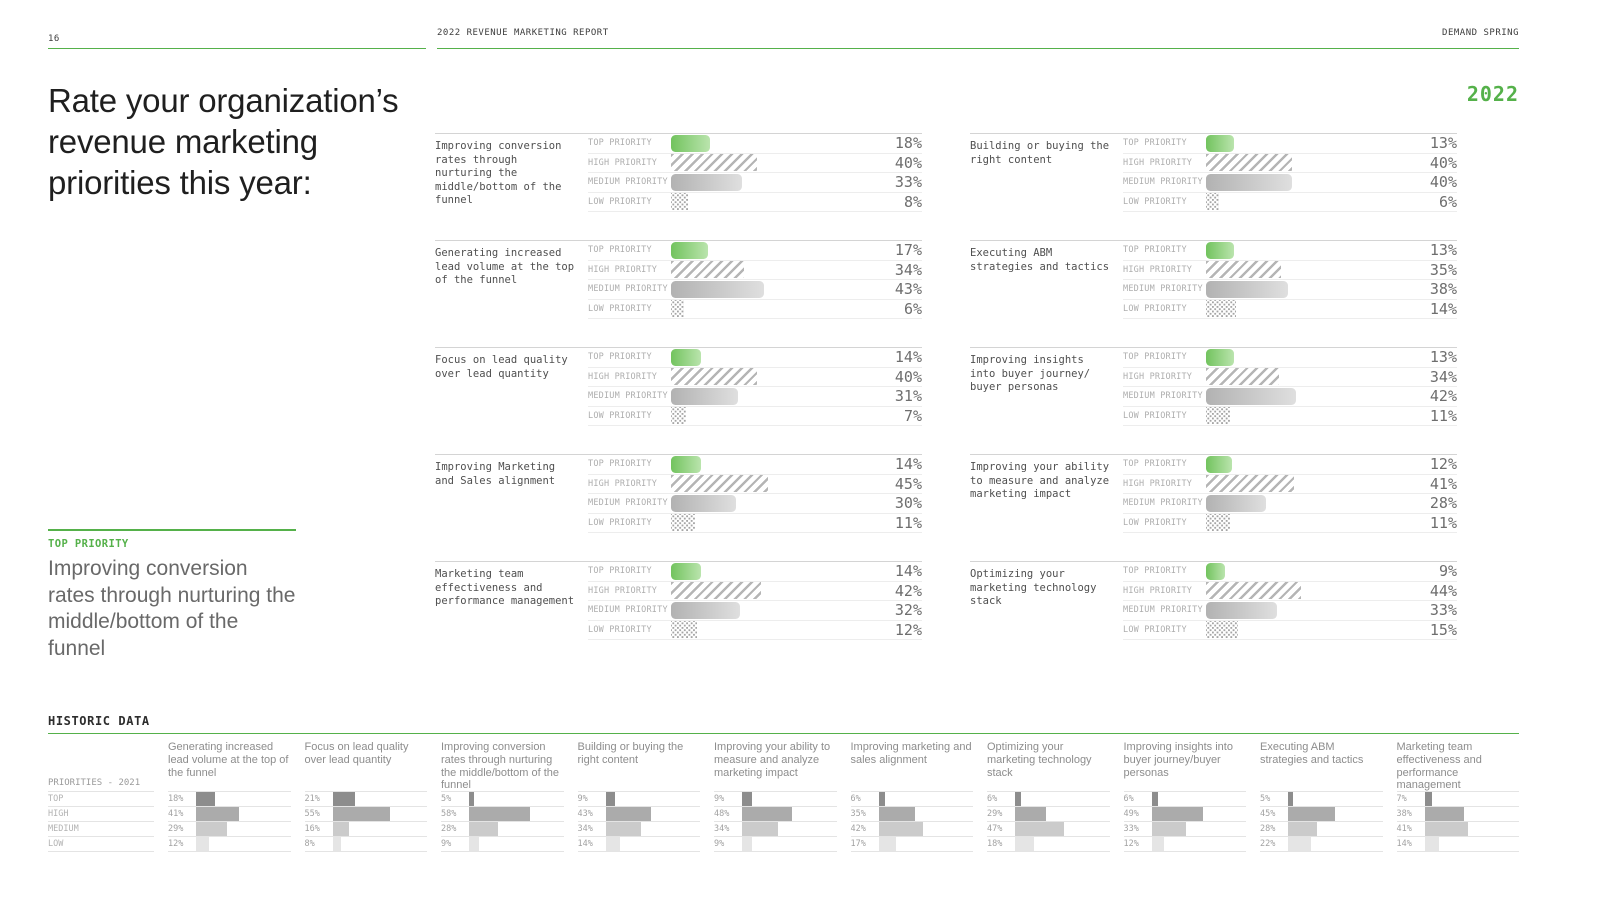 Image resolution: width=1600 pixels, height=900 pixels. What do you see at coordinates (56, 799) in the screenshot?
I see `historic-legend-row-label: TOP` at bounding box center [56, 799].